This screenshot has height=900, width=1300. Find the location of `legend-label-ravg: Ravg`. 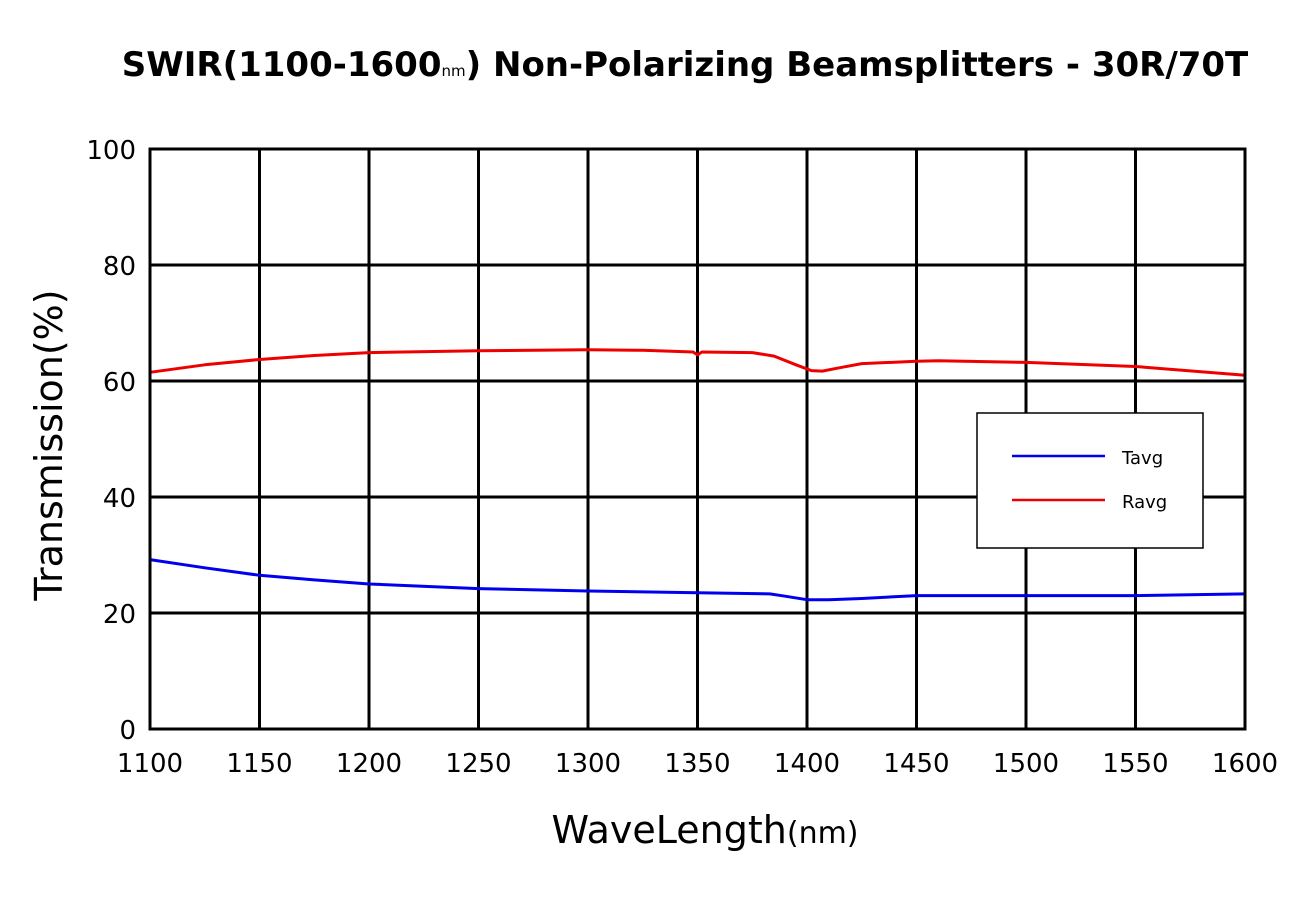

legend-label-ravg: Ravg is located at coordinates (1144, 502).